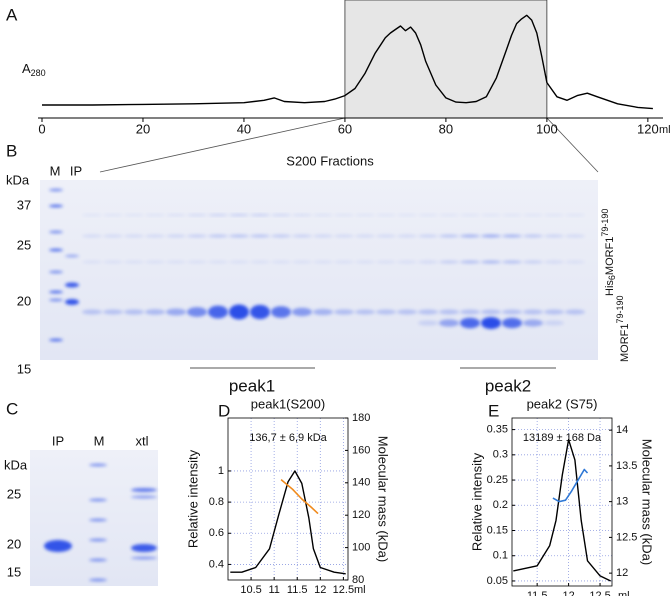 This screenshot has height=596, width=672. Describe the element at coordinates (497, 430) in the screenshot. I see `y-tick-label: 0.35` at that location.